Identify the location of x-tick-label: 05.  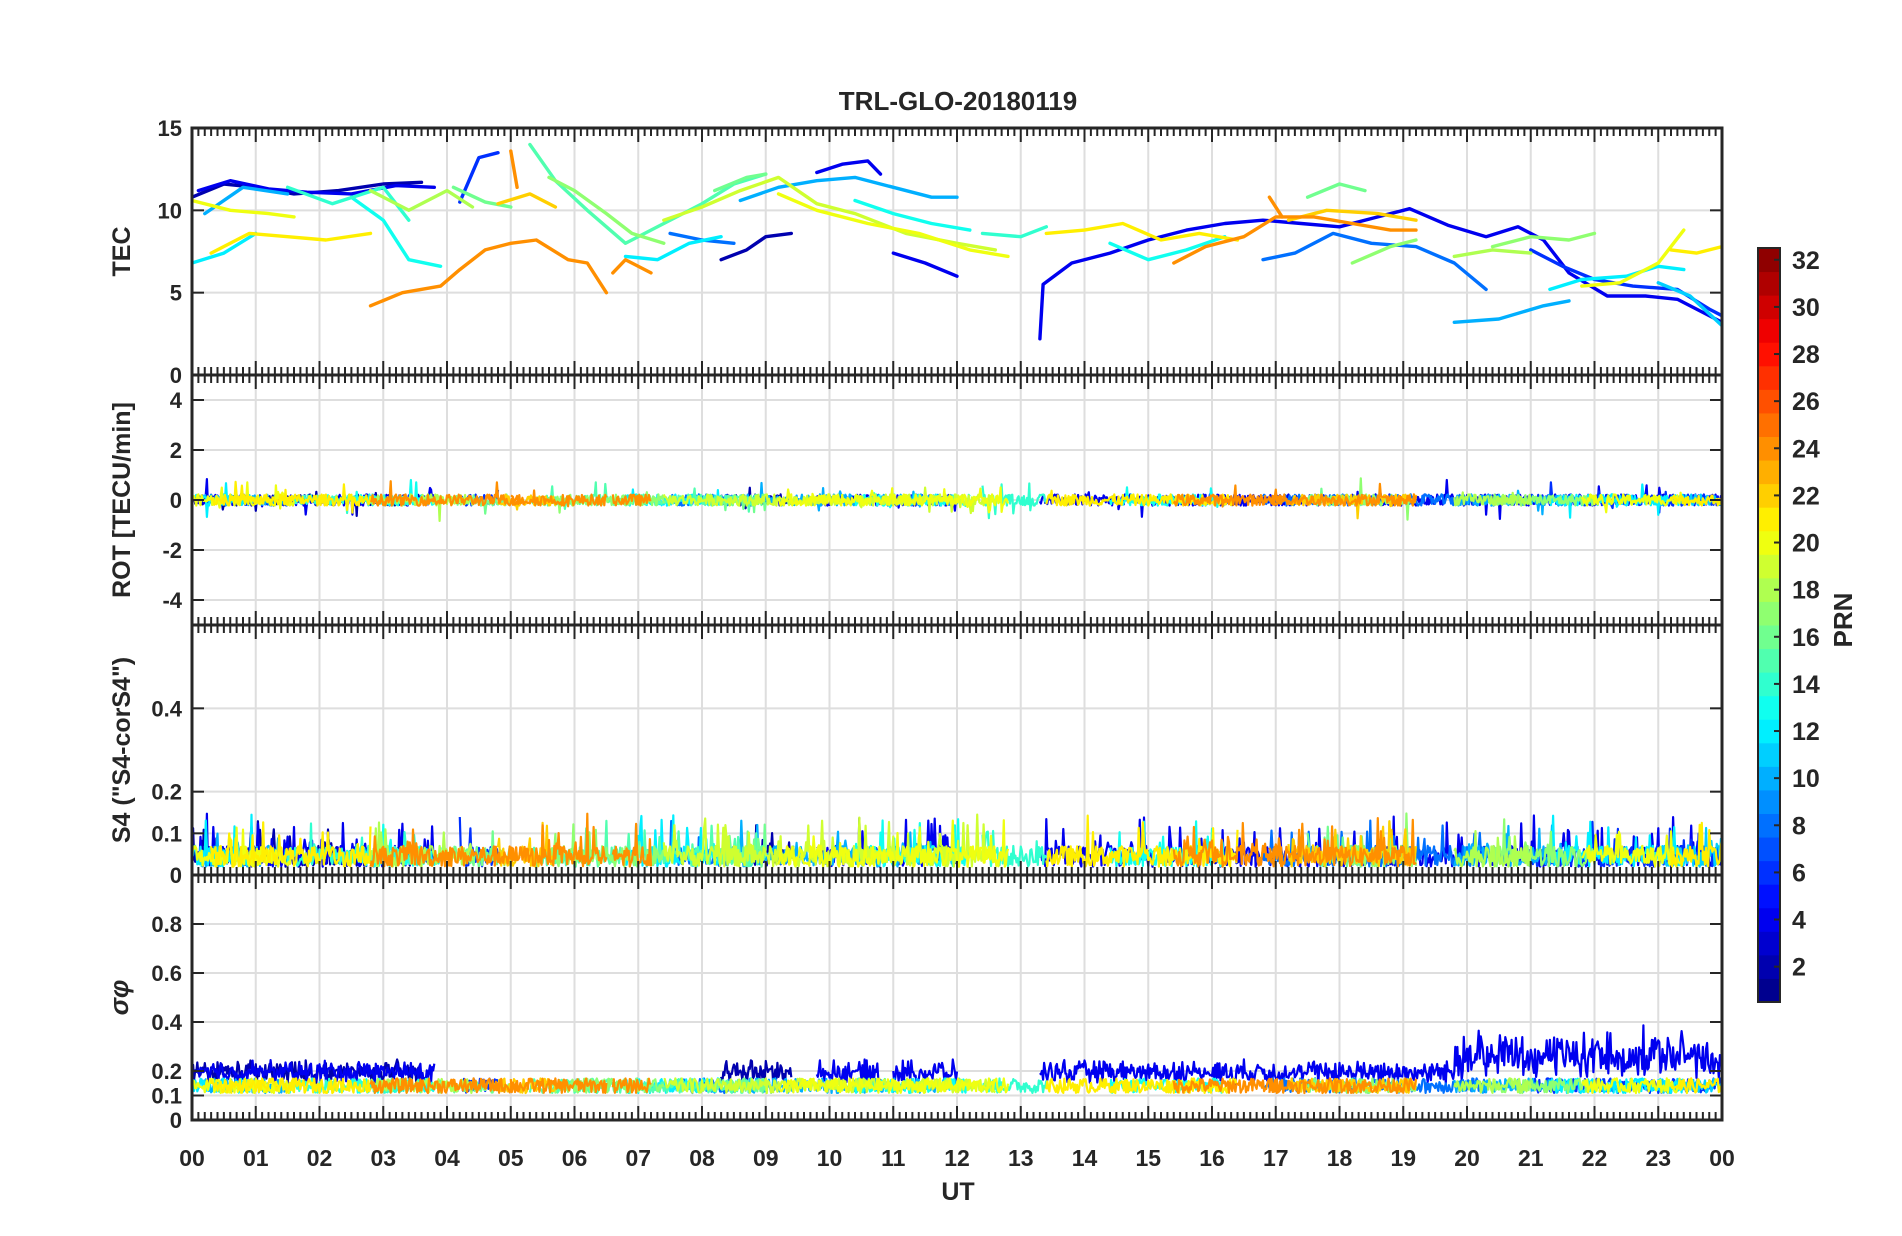
(511, 1158).